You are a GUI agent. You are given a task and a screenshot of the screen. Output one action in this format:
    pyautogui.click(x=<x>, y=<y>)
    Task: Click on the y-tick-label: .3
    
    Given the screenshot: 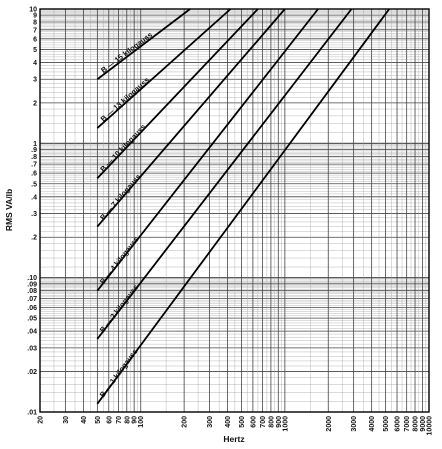 What is the action you would take?
    pyautogui.click(x=34, y=214)
    